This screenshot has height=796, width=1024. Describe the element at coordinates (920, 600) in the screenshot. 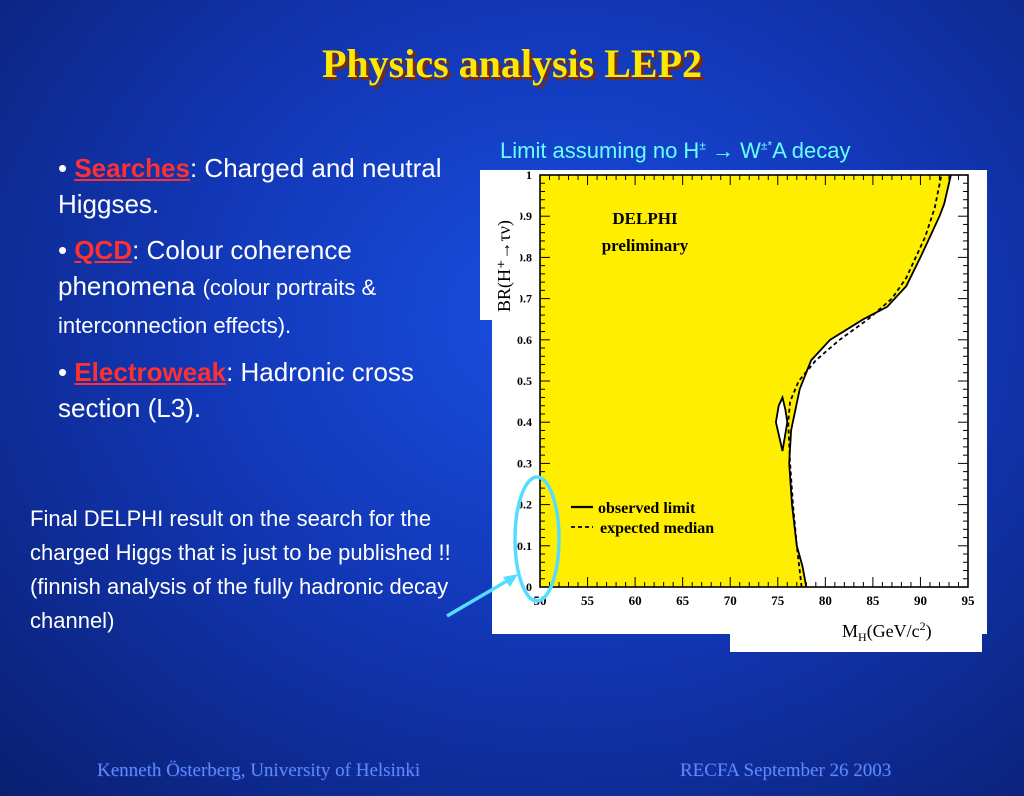

I see `x-tick-label: 90` at that location.